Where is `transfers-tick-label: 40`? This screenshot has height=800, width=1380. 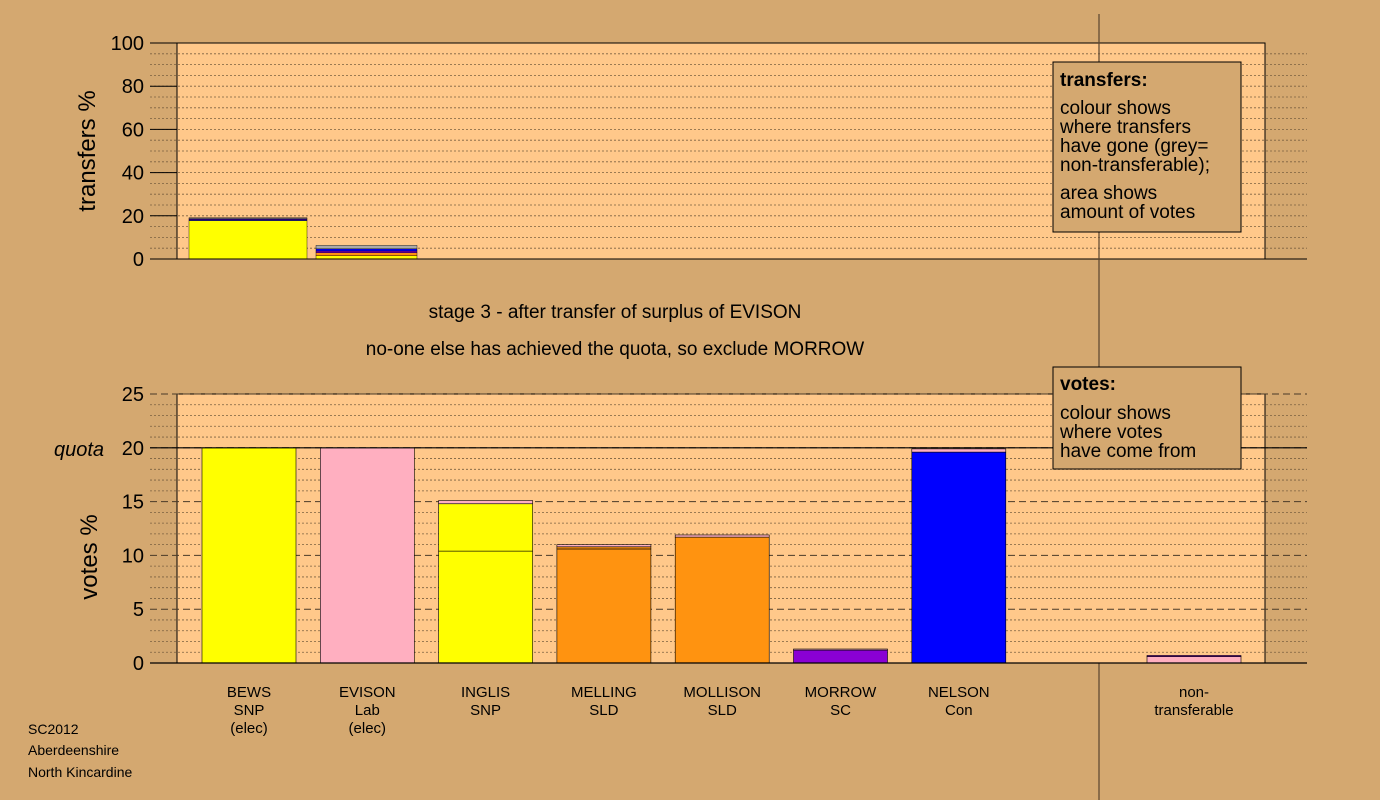
transfers-tick-label: 40 is located at coordinates (133, 174).